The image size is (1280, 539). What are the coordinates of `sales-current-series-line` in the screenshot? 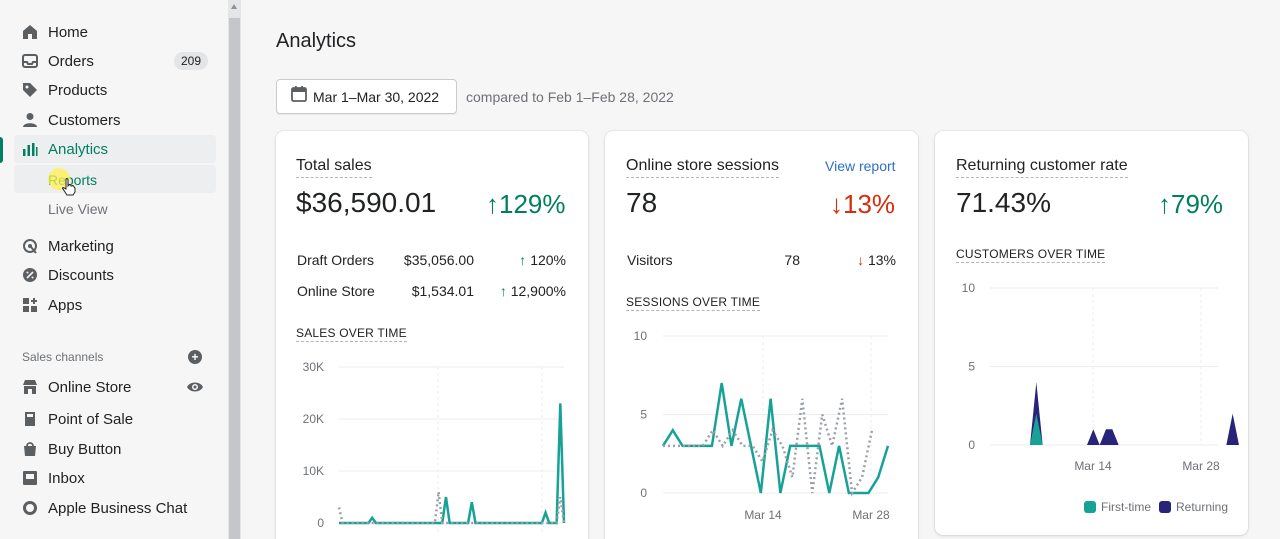 It's located at (452, 464).